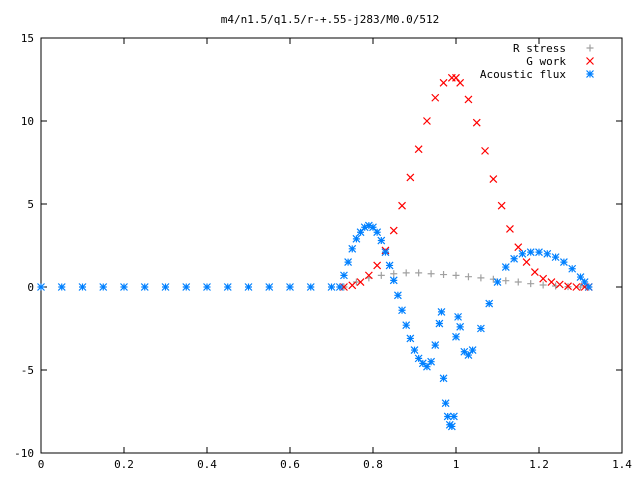  Describe the element at coordinates (30, 204) in the screenshot. I see `y-tick-label: 5` at that location.